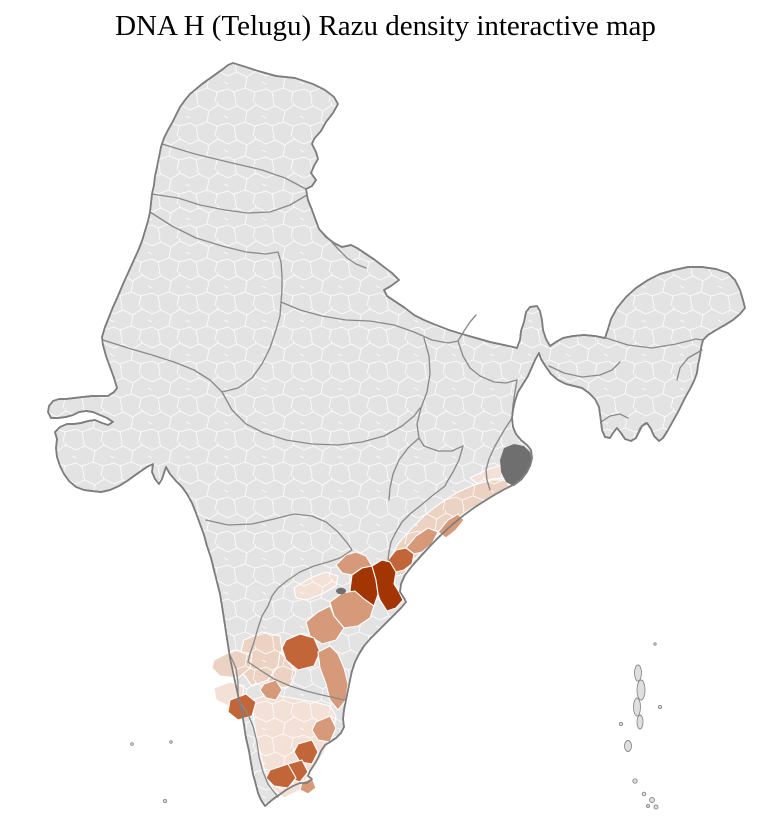  I want to click on andaman-nicobar-islands, so click(640, 726).